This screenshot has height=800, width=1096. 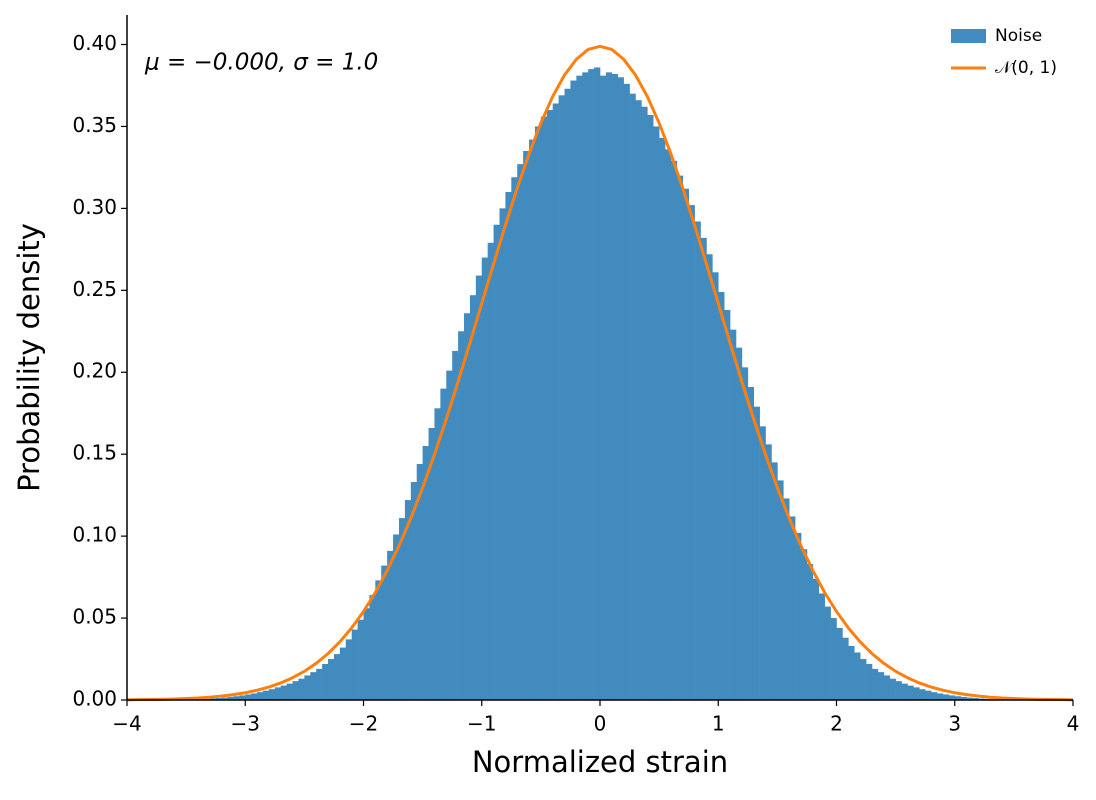 I want to click on y-tick-label: 0.30, so click(x=94, y=207).